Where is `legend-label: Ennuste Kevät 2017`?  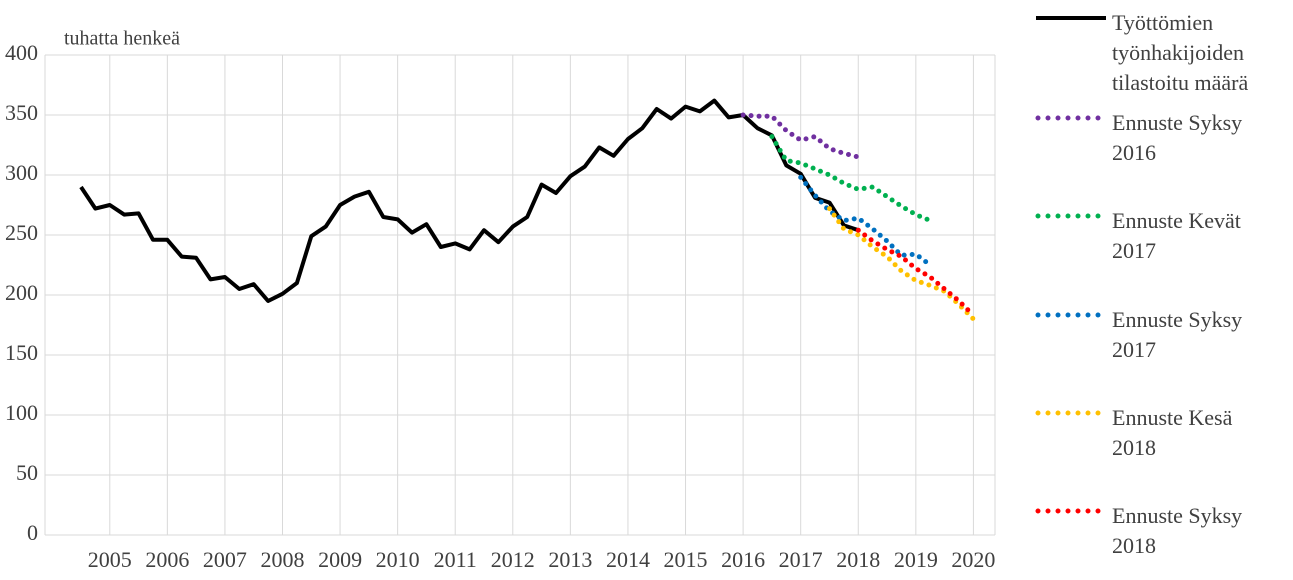
legend-label: Ennuste Kevät 2017 is located at coordinates (1176, 235).